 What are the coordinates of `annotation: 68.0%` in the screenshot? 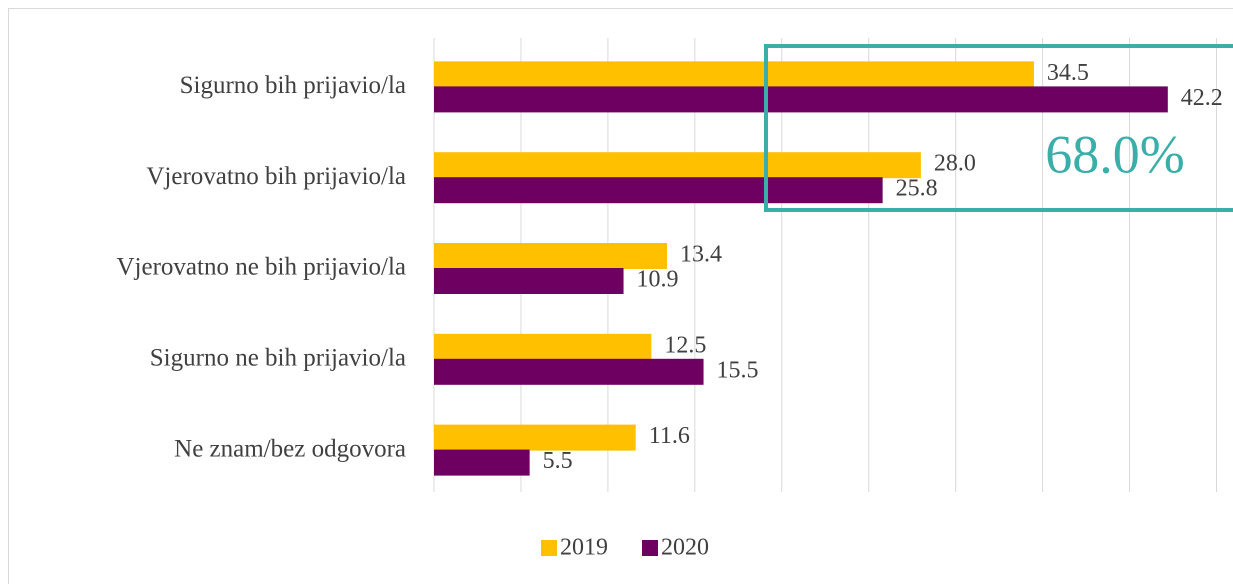 It's located at (1114, 154).